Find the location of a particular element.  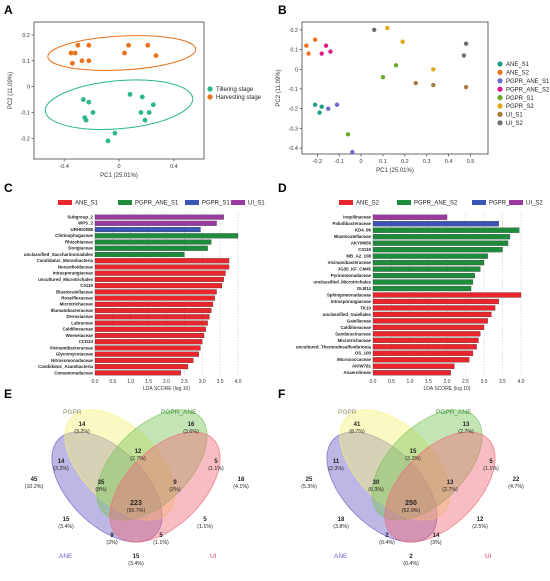

ane-set-ellipse is located at coordinates (382, 487).